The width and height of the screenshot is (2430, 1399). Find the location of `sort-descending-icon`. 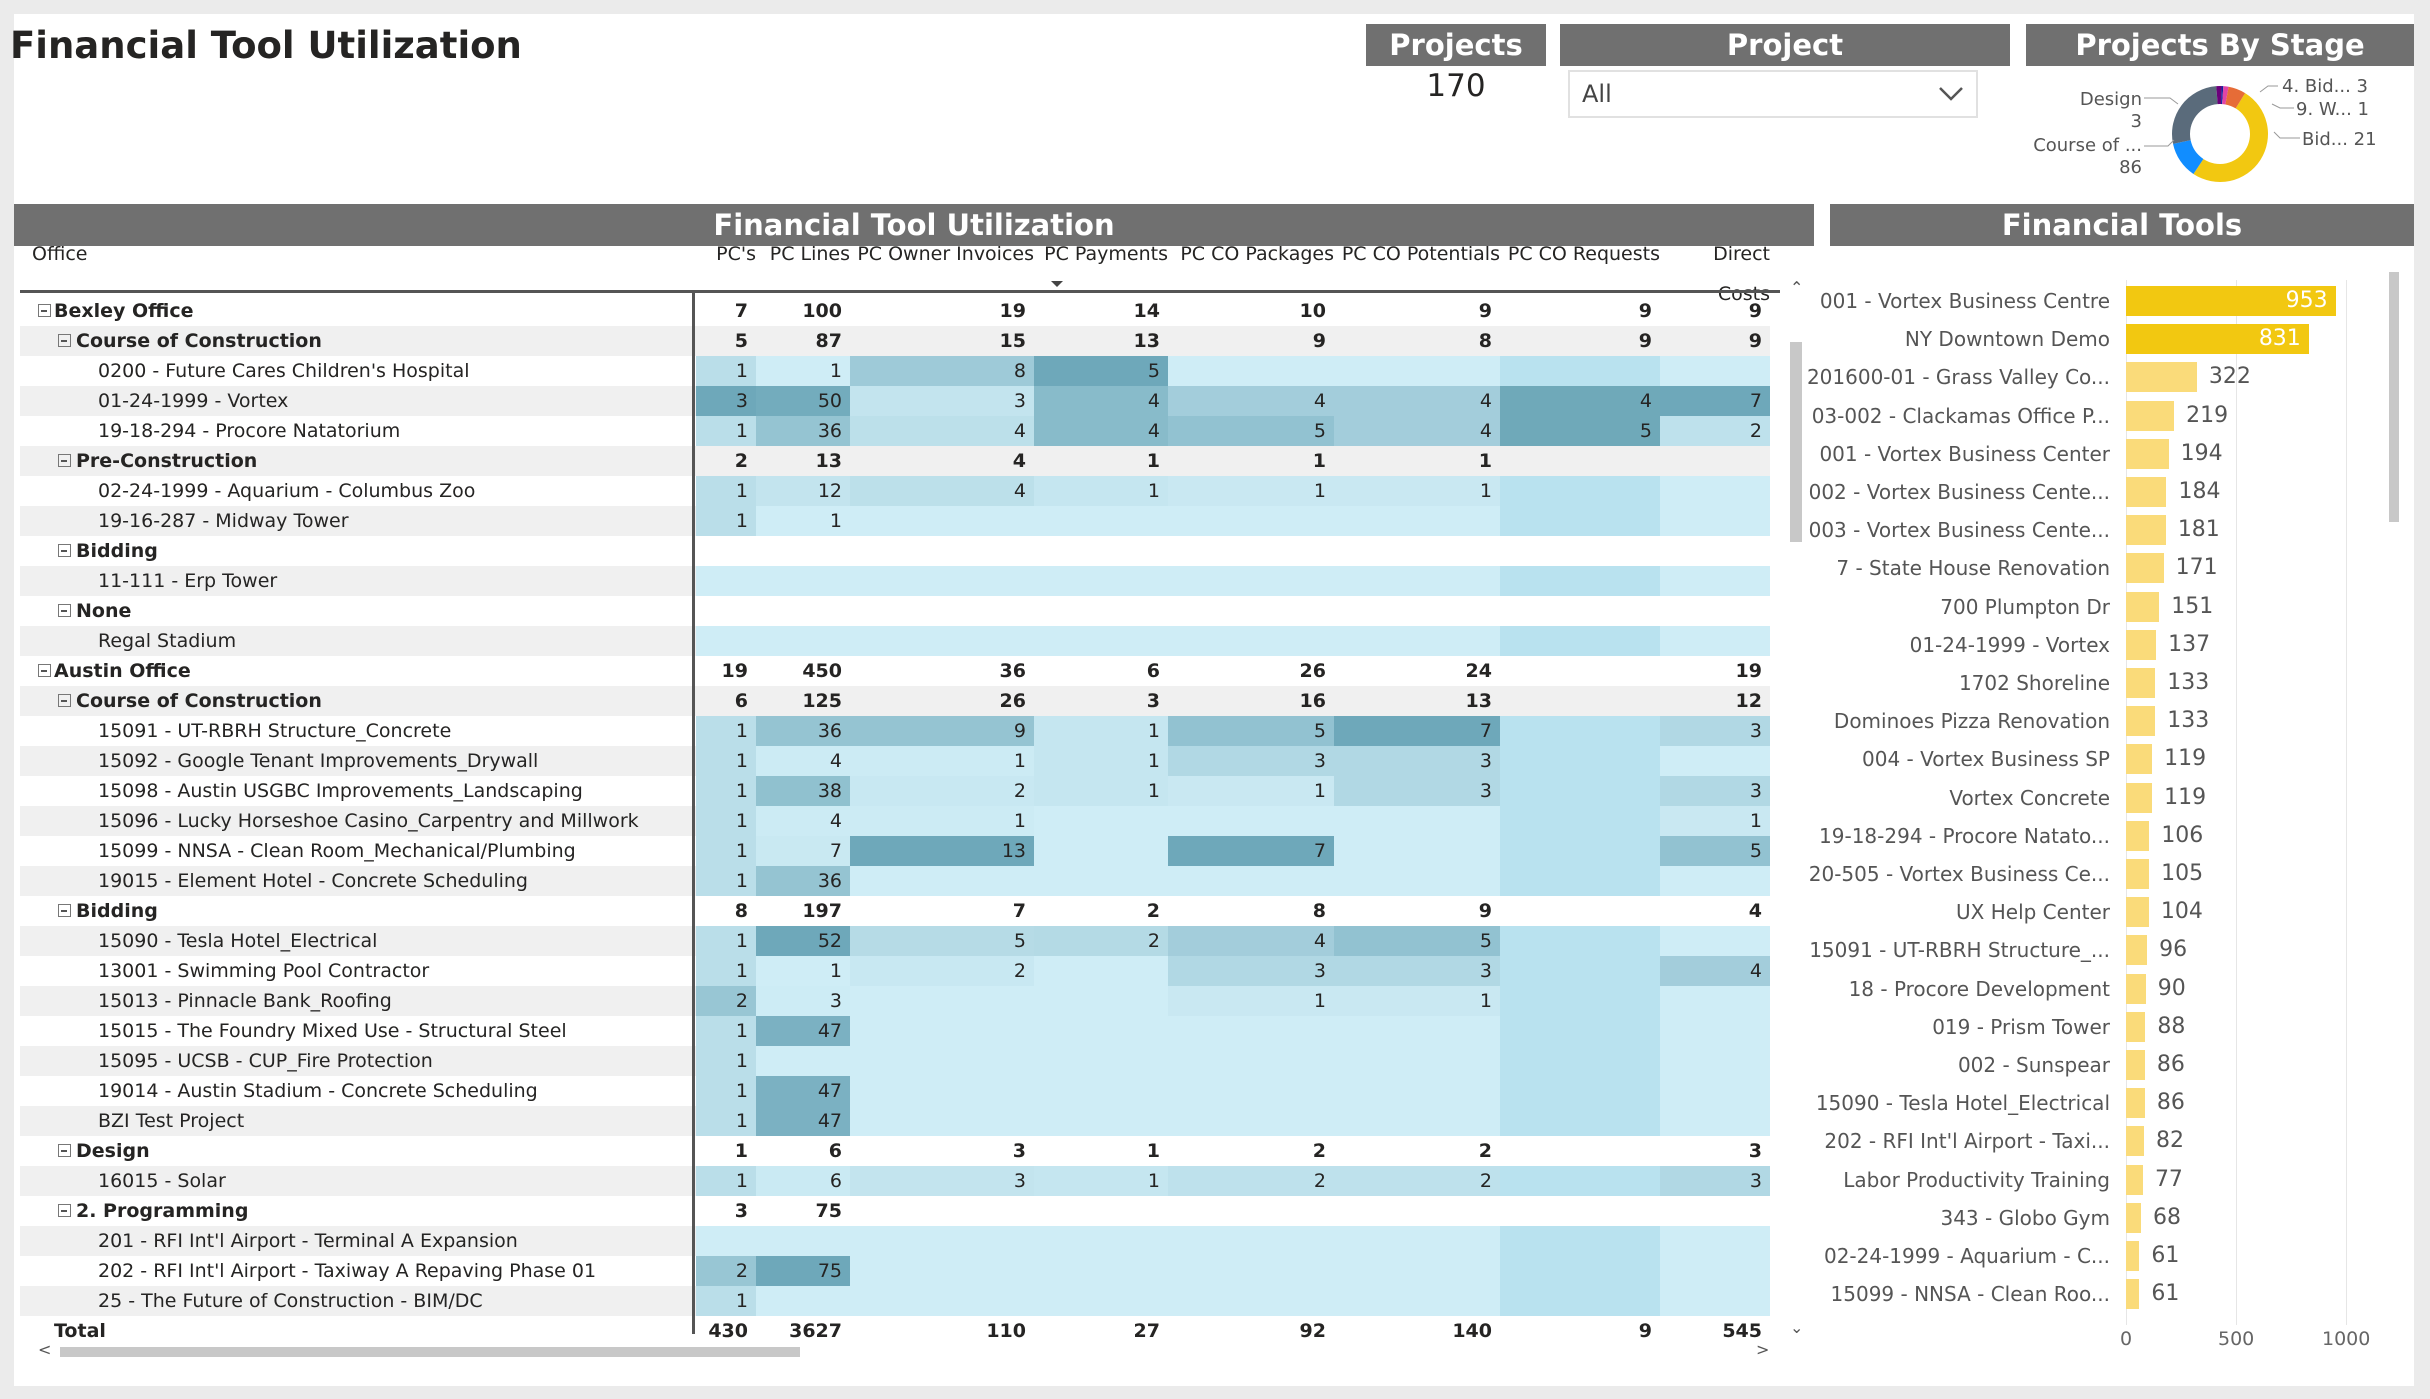

sort-descending-icon is located at coordinates (1057, 284).